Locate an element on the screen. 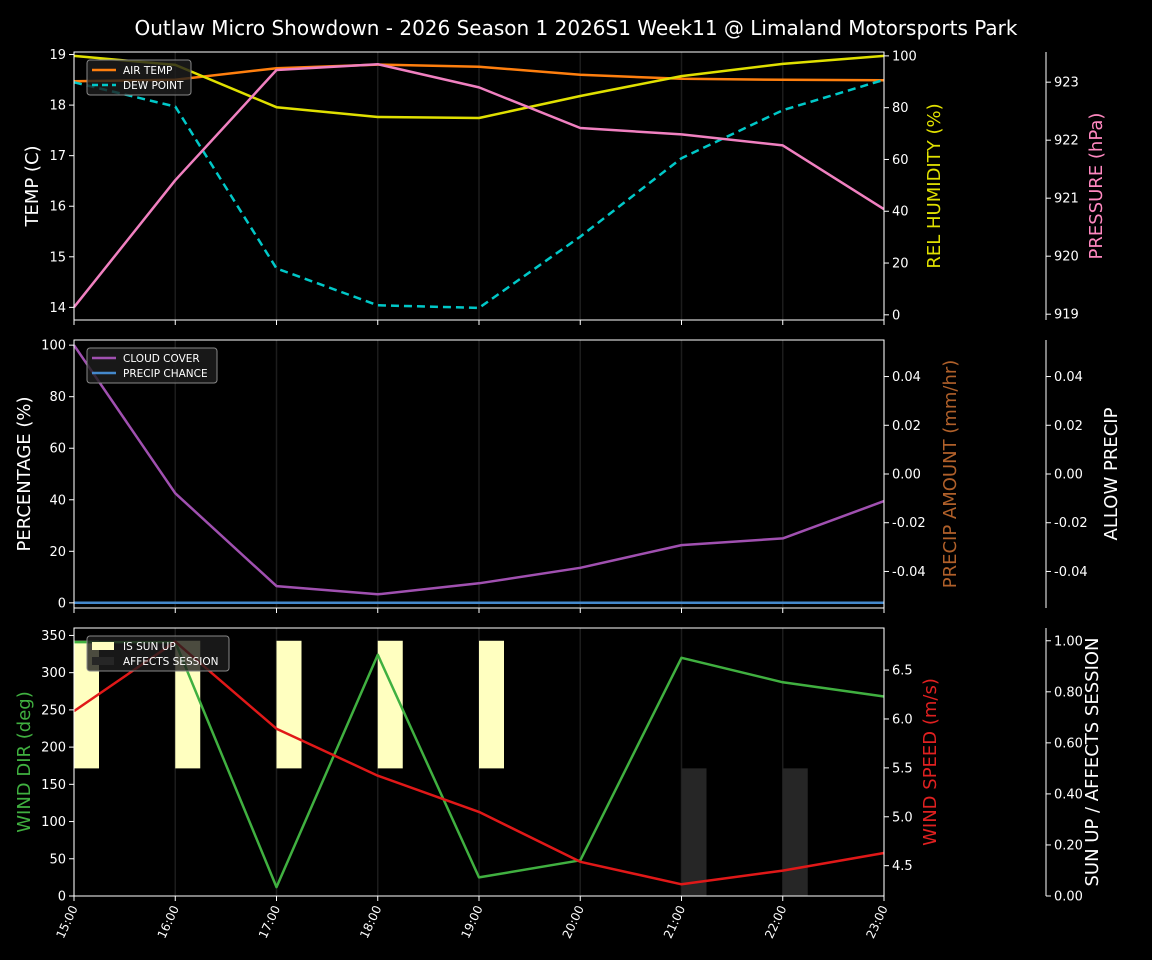 This screenshot has height=960, width=1152. legend-label: CLOUD COVER is located at coordinates (161, 359).